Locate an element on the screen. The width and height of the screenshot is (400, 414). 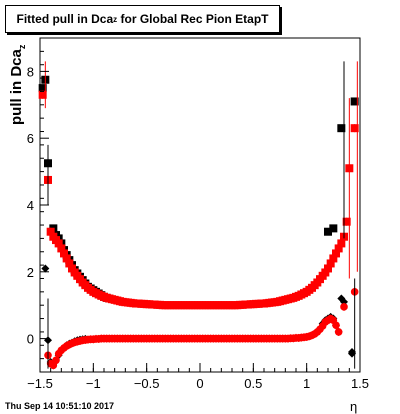
chart-title-main: Fitted pull in Dca is located at coordinates (65, 19).